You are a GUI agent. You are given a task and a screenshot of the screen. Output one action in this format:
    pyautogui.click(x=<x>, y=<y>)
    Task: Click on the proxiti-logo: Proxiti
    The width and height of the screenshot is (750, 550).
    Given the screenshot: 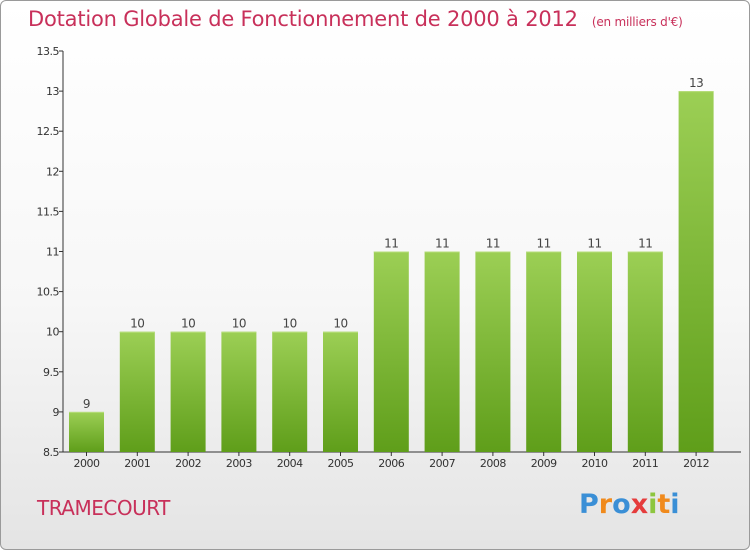 What is the action you would take?
    pyautogui.click(x=629, y=504)
    